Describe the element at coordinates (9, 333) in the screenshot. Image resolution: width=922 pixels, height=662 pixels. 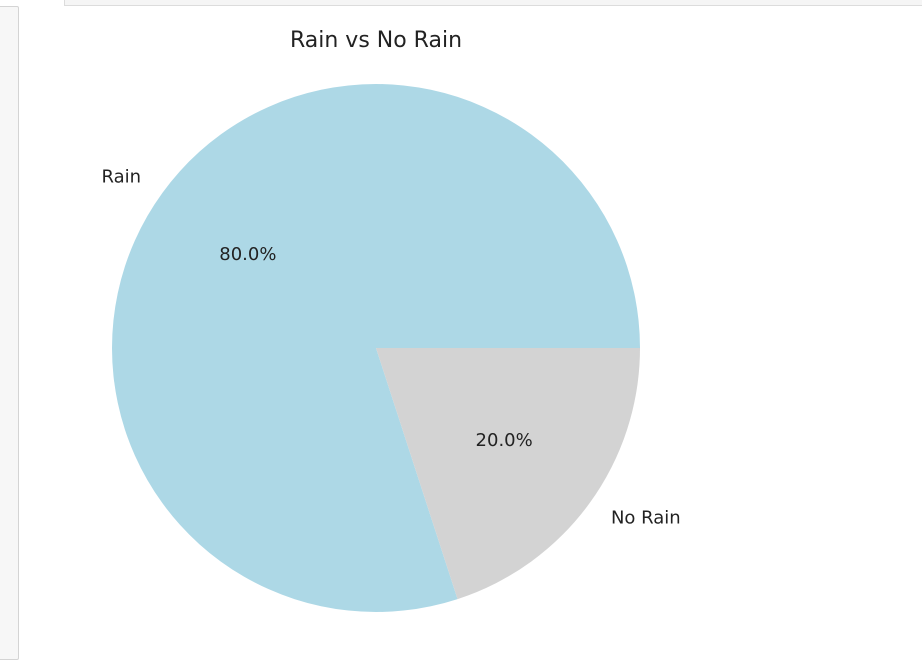
I see `cell-gutter` at that location.